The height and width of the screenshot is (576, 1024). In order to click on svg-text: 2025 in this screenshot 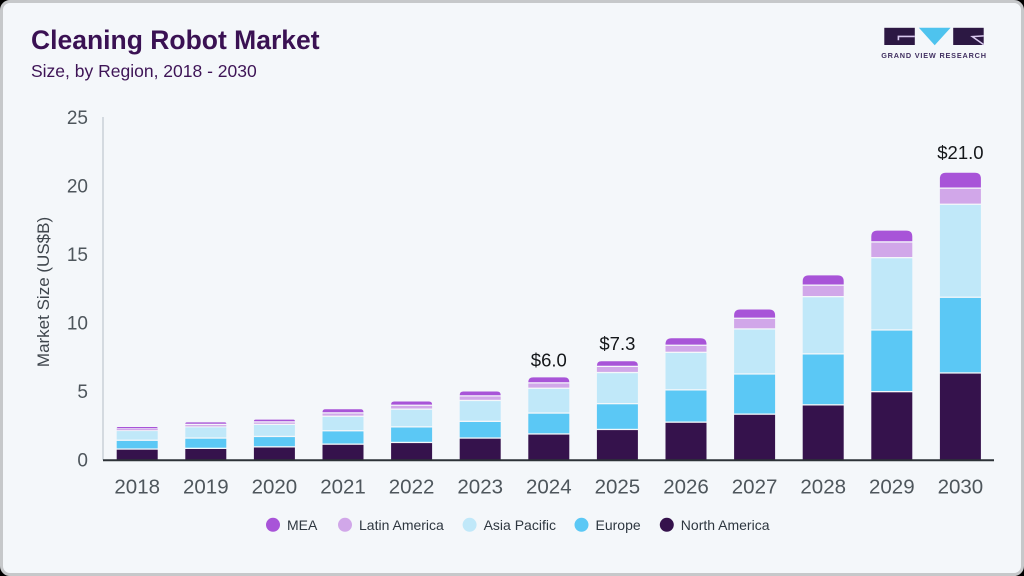, I will do `click(618, 487)`.